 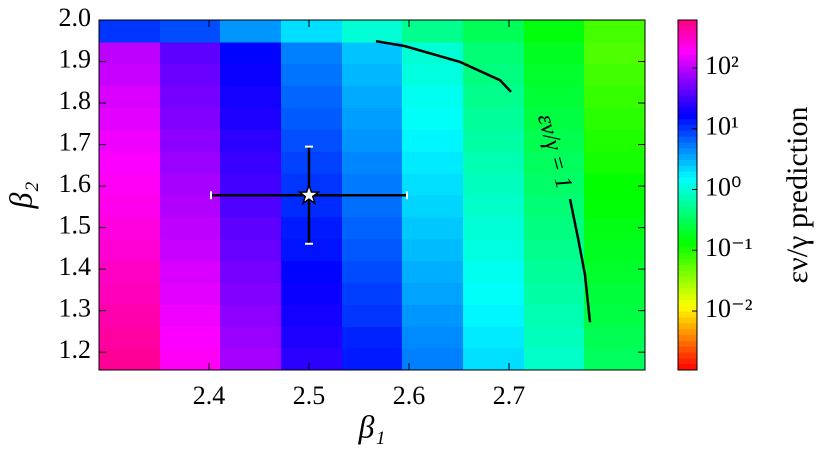 What do you see at coordinates (75, 17) in the screenshot?
I see `y-tick-label: 2.0` at bounding box center [75, 17].